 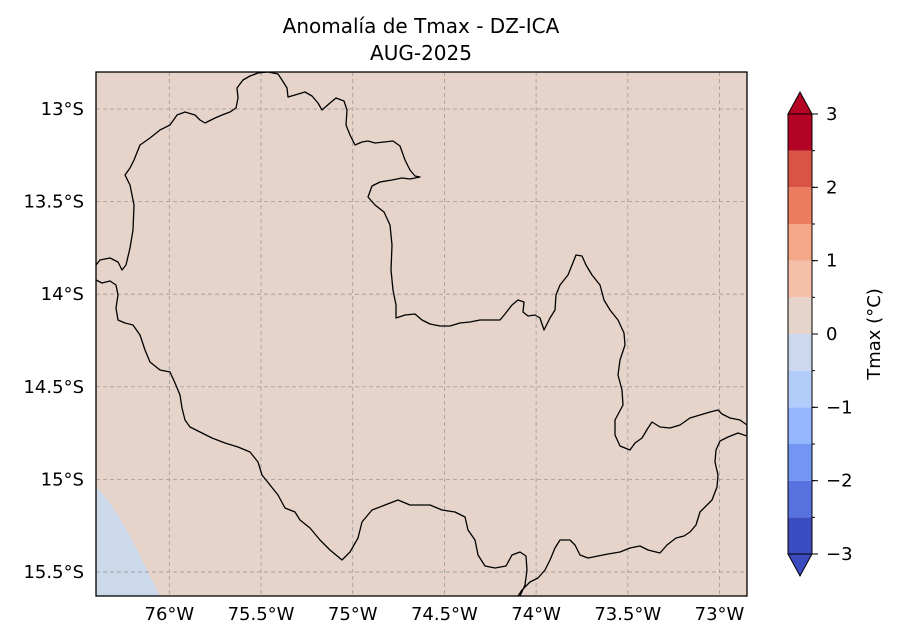 I want to click on colorbar-tick-label: −3, so click(x=839, y=554).